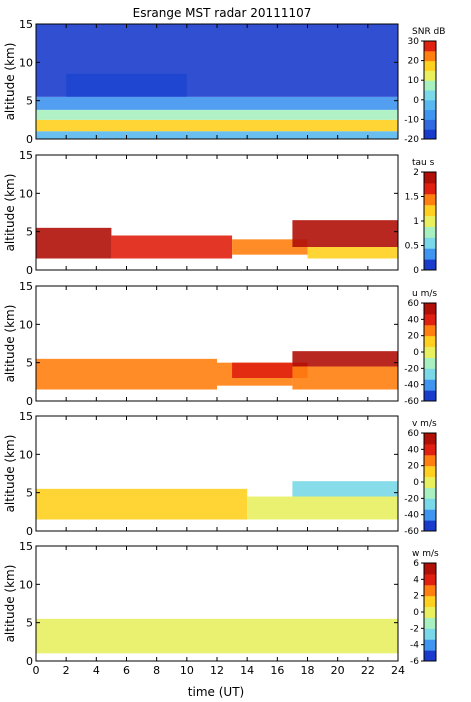  Describe the element at coordinates (126, 670) in the screenshot. I see `x-tick-label: 6` at that location.